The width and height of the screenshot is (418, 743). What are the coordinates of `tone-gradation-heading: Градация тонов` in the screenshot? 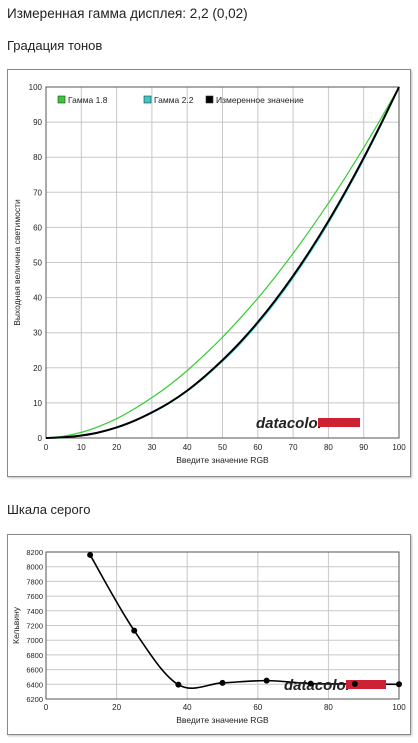 It's located at (55, 45).